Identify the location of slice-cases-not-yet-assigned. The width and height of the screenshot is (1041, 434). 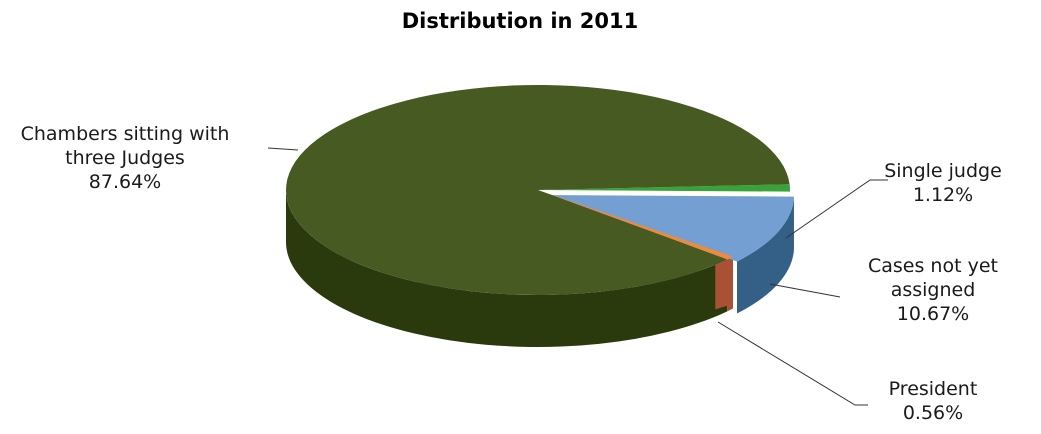
(668, 228).